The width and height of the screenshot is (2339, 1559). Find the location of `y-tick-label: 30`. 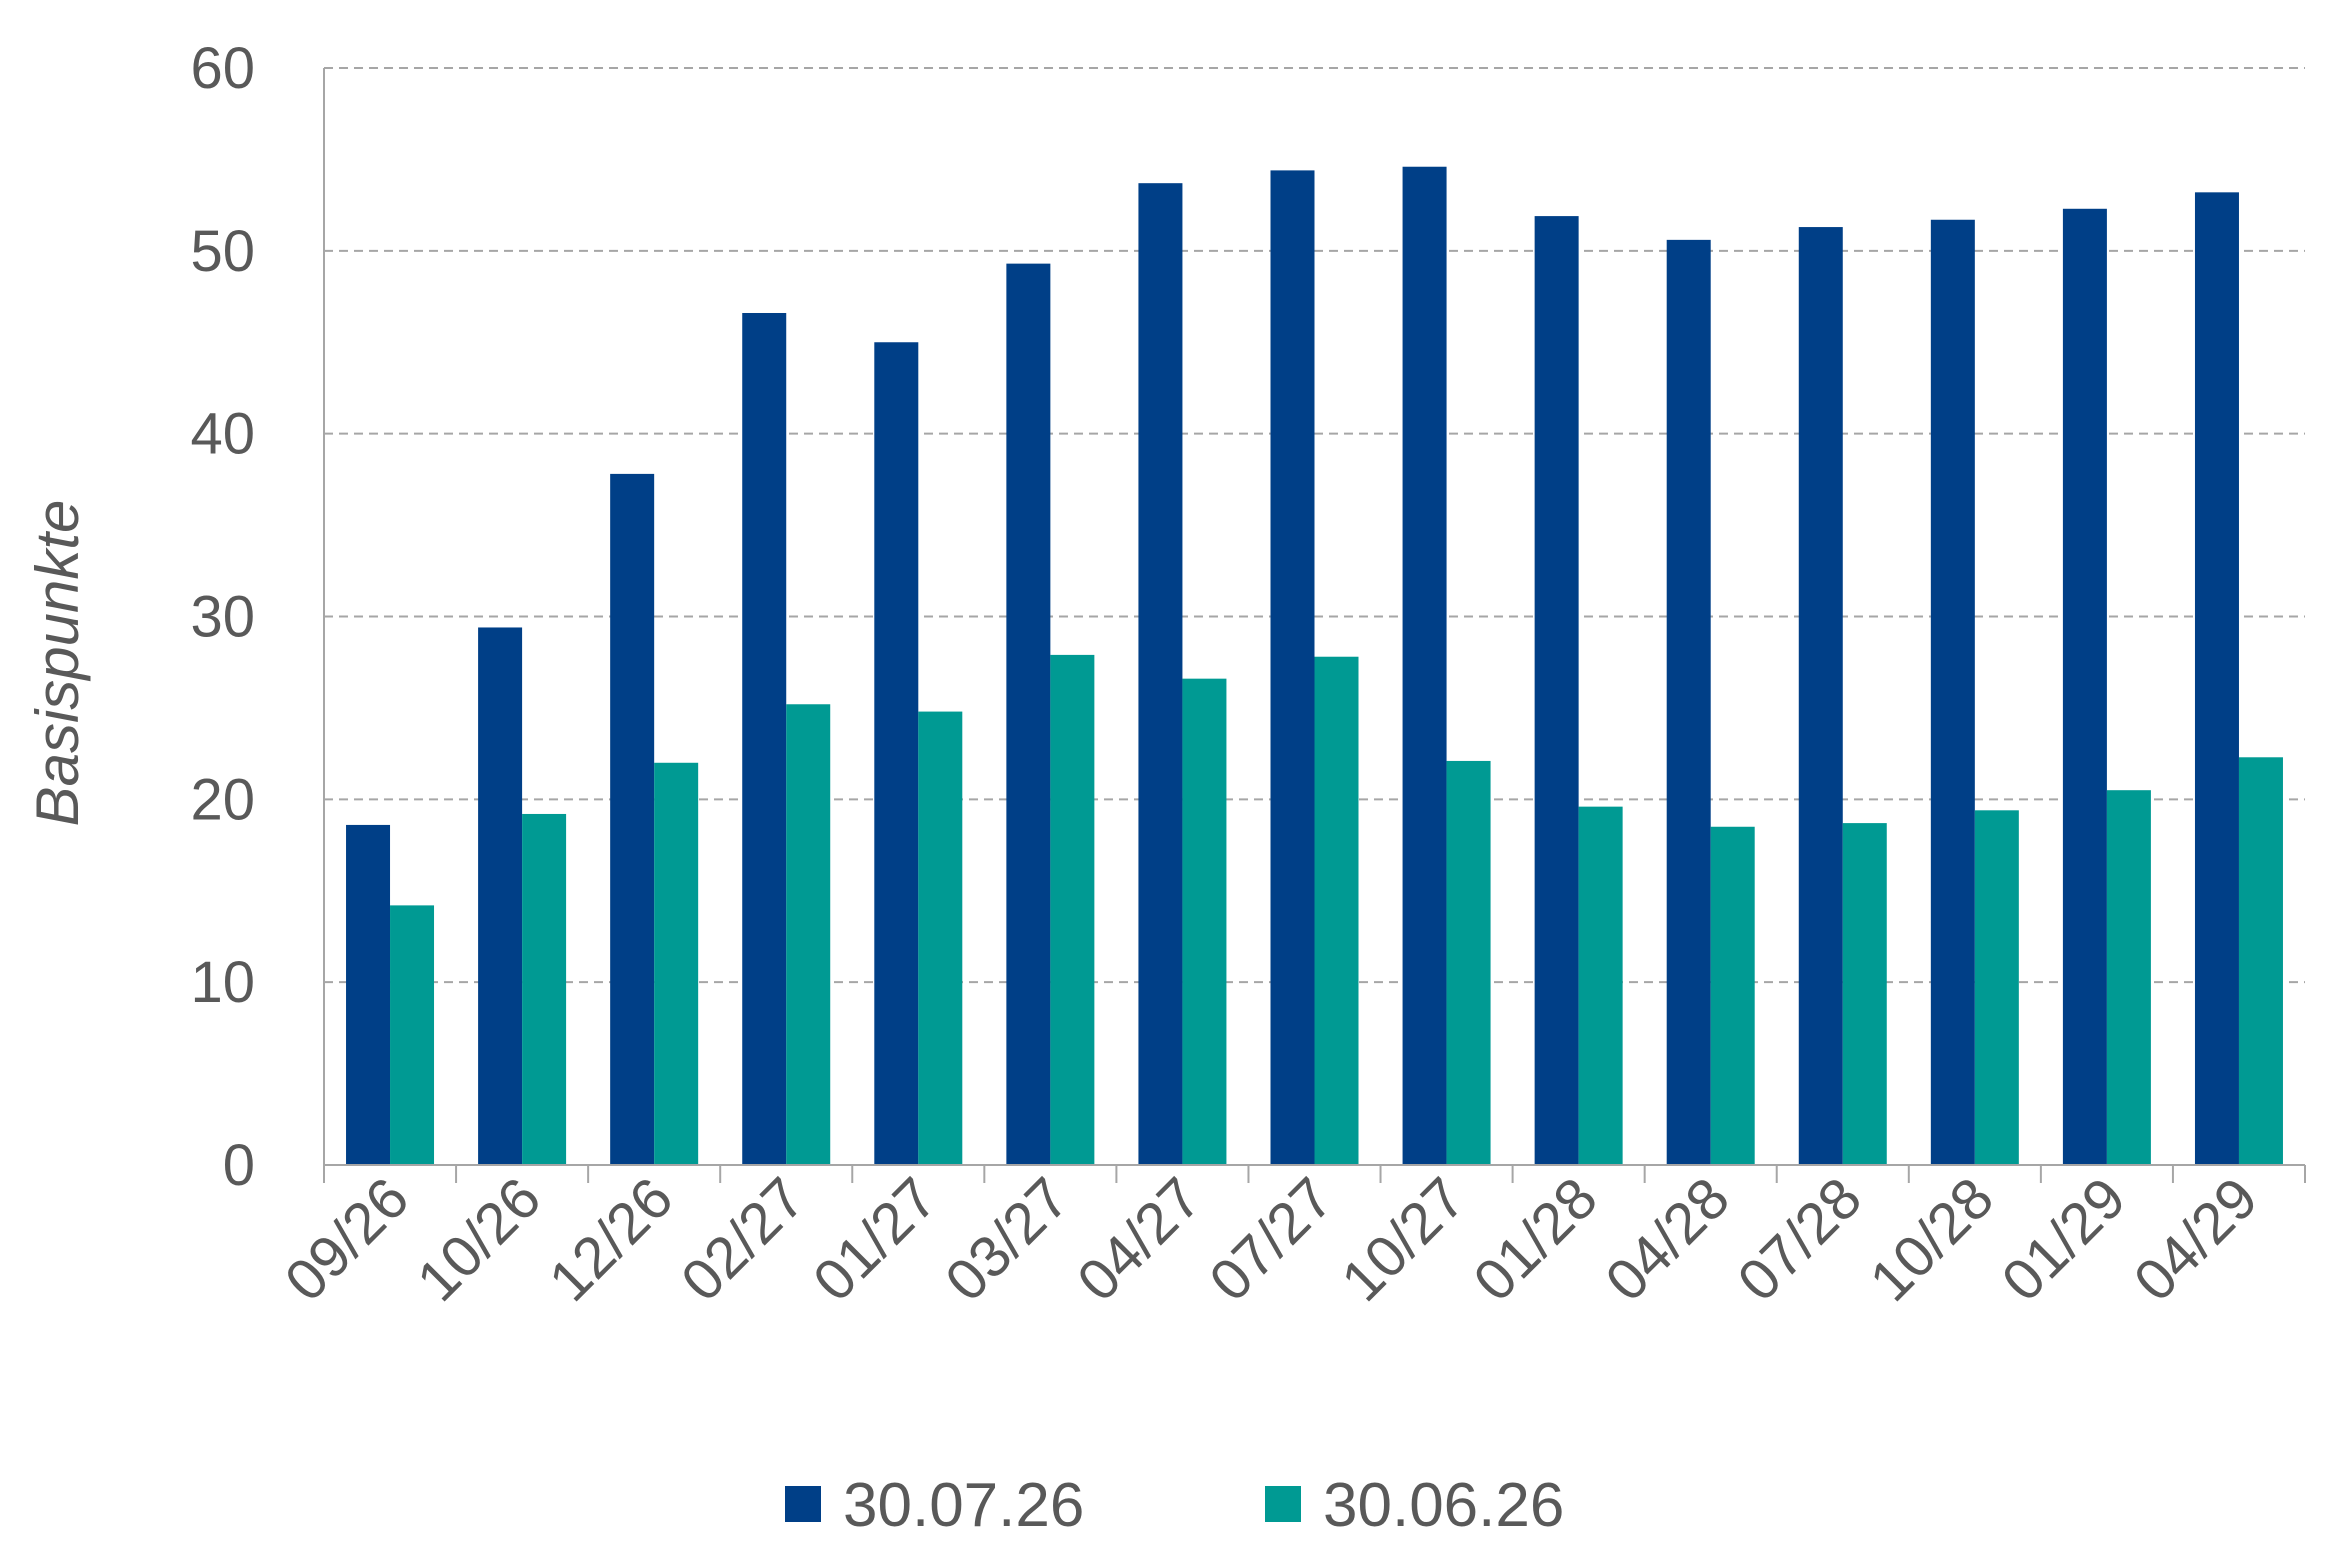

y-tick-label: 30 is located at coordinates (222, 617).